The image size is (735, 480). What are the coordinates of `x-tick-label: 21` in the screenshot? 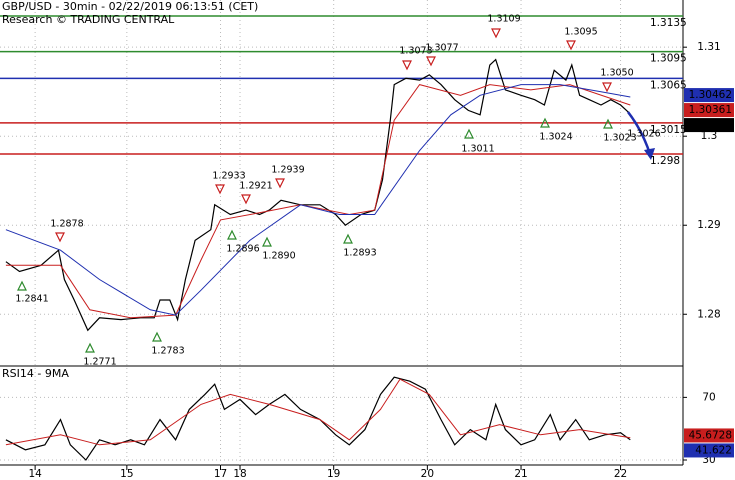 It's located at (520, 474).